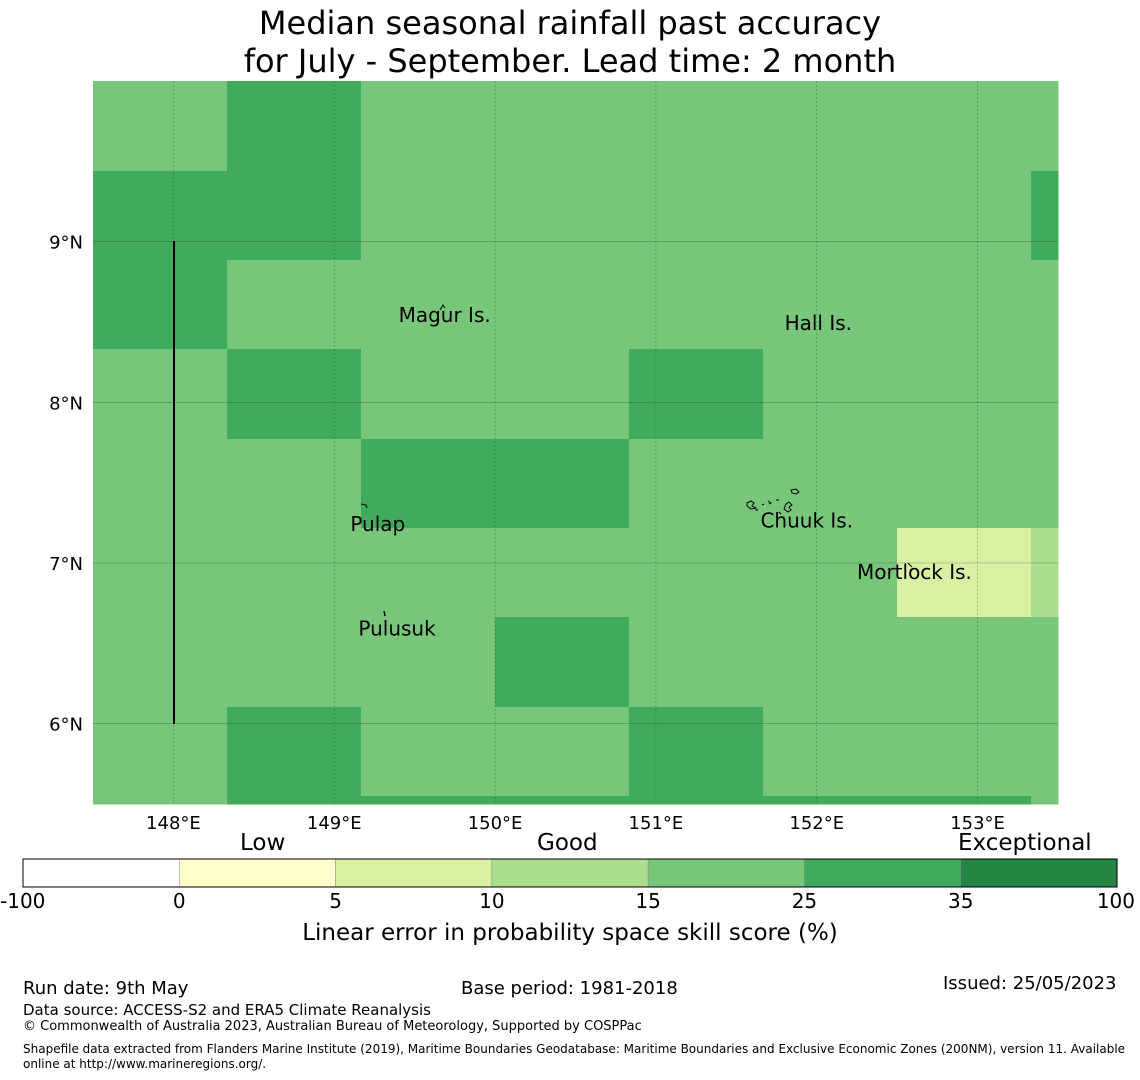  Describe the element at coordinates (910, 565) in the screenshot. I see `island-mortlock-outline` at that location.